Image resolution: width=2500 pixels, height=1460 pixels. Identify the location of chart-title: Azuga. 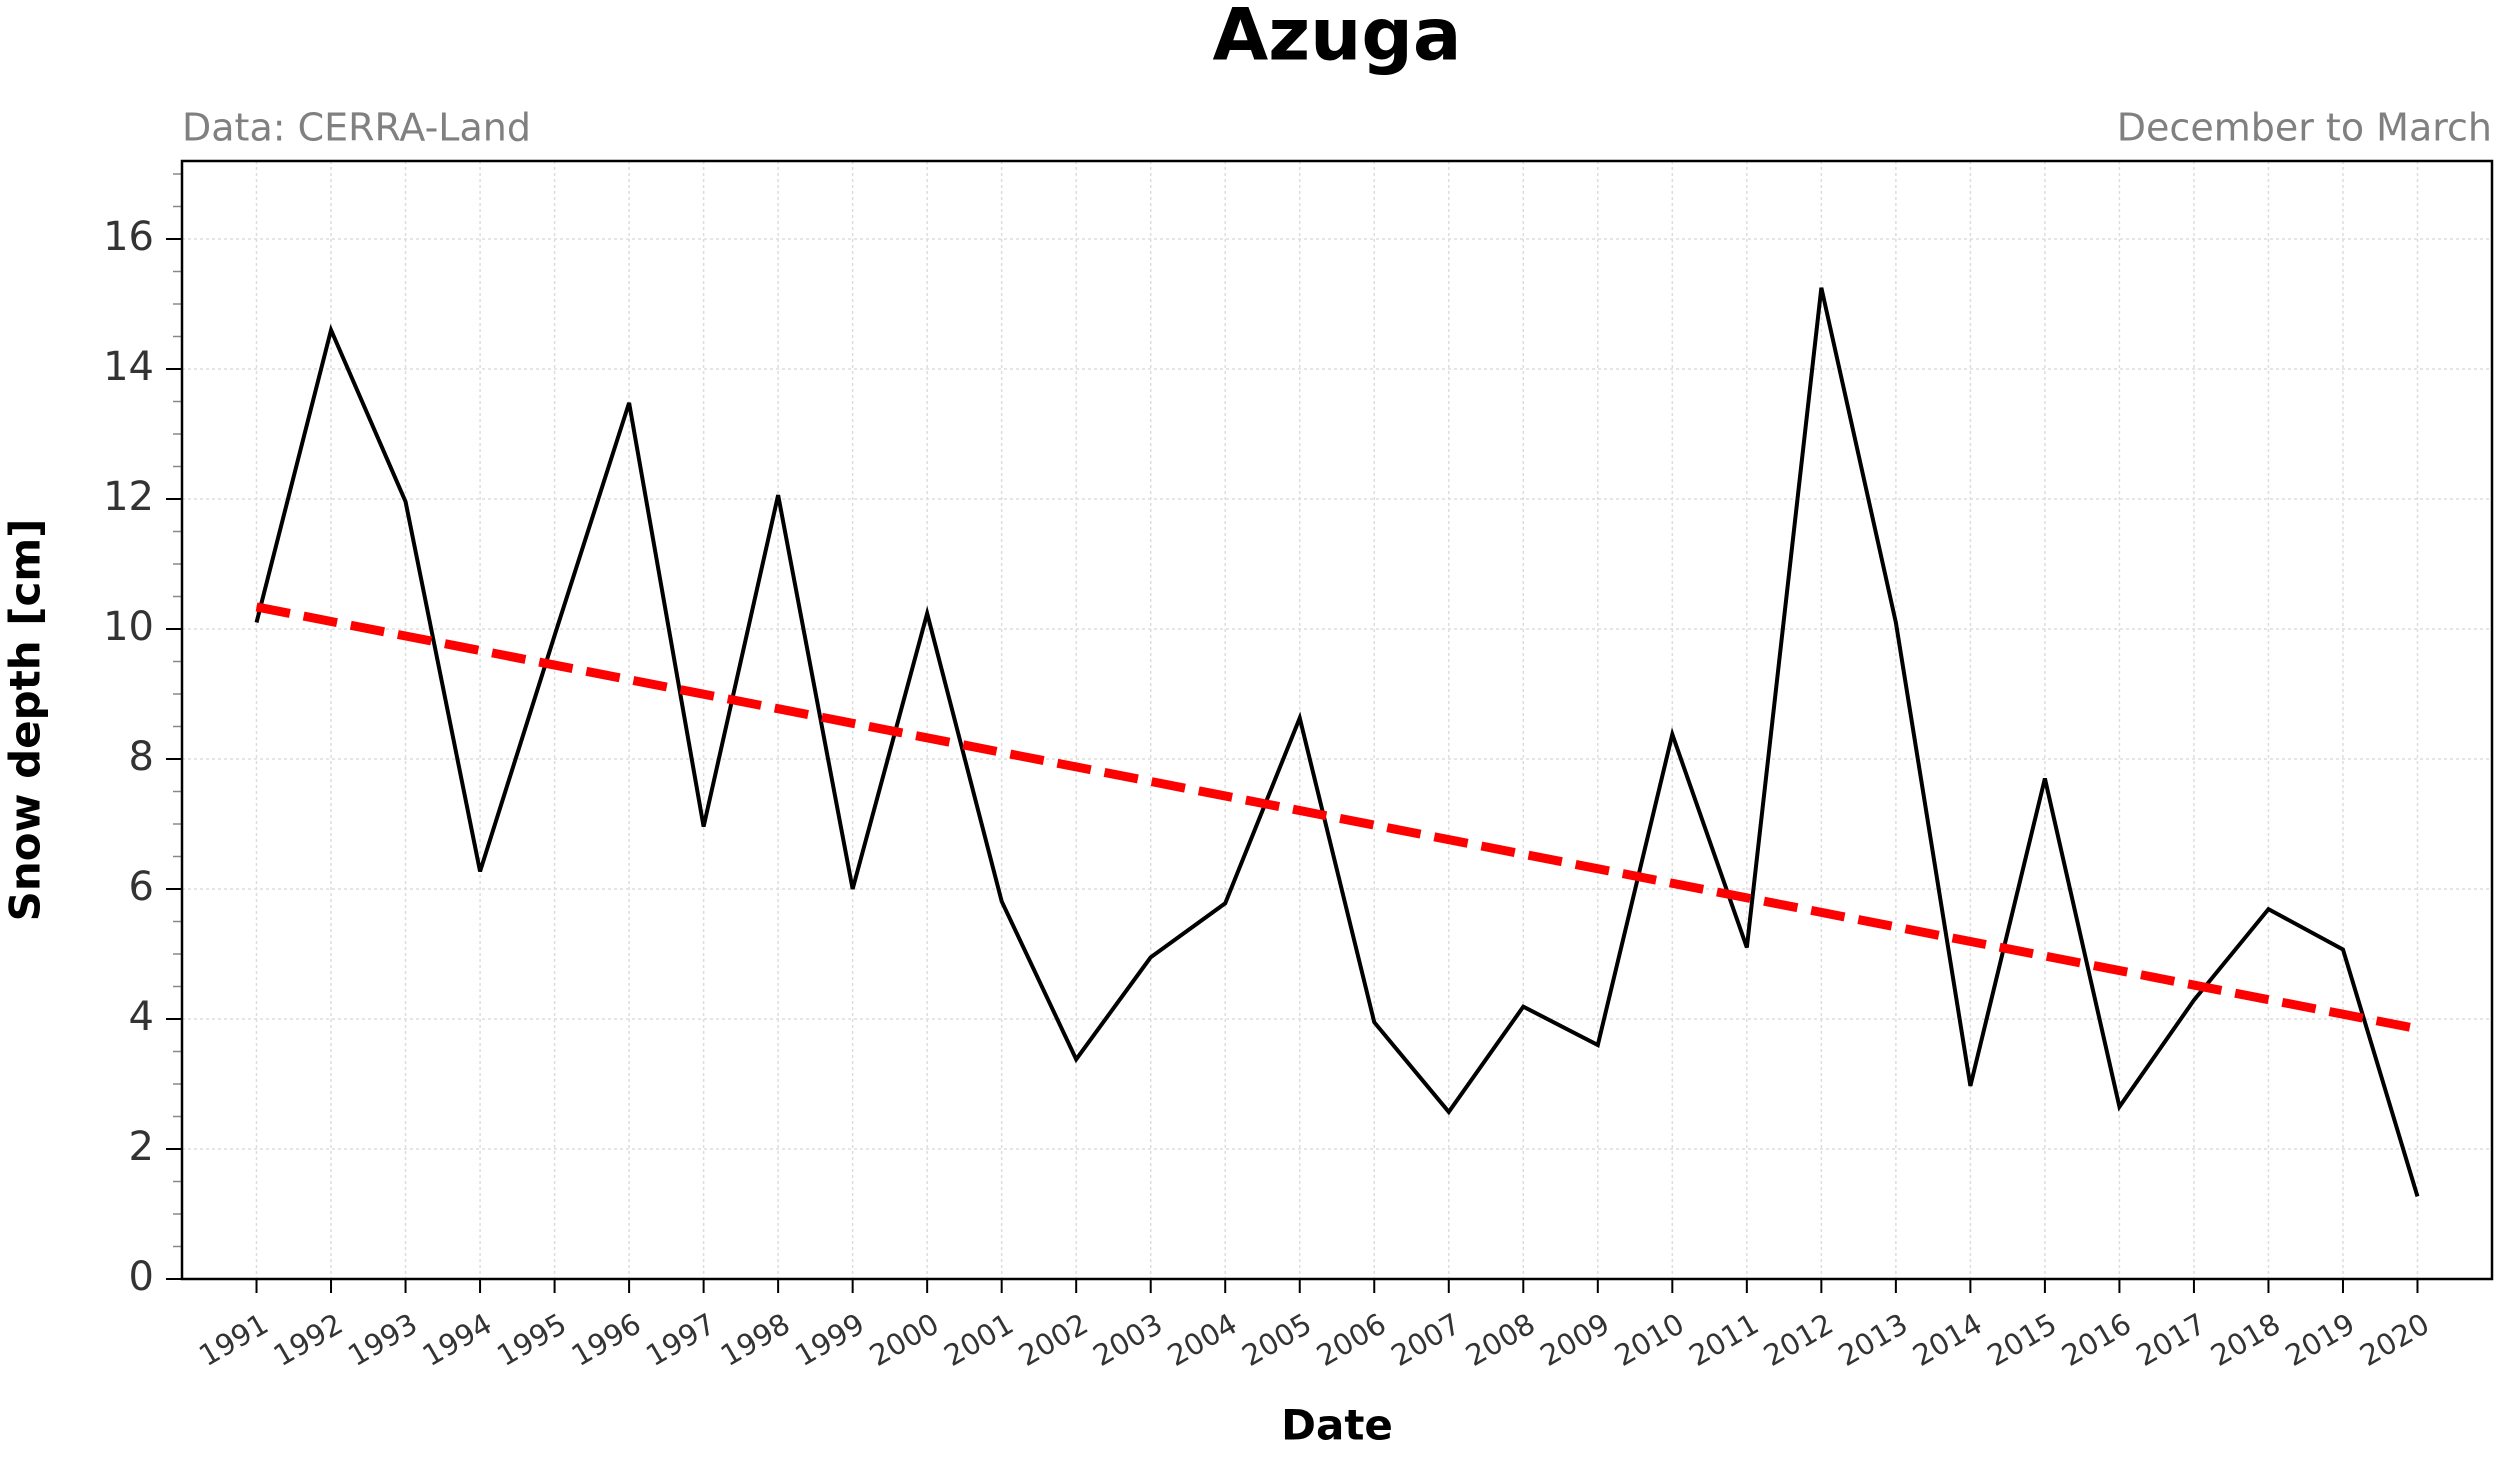
(1336, 38).